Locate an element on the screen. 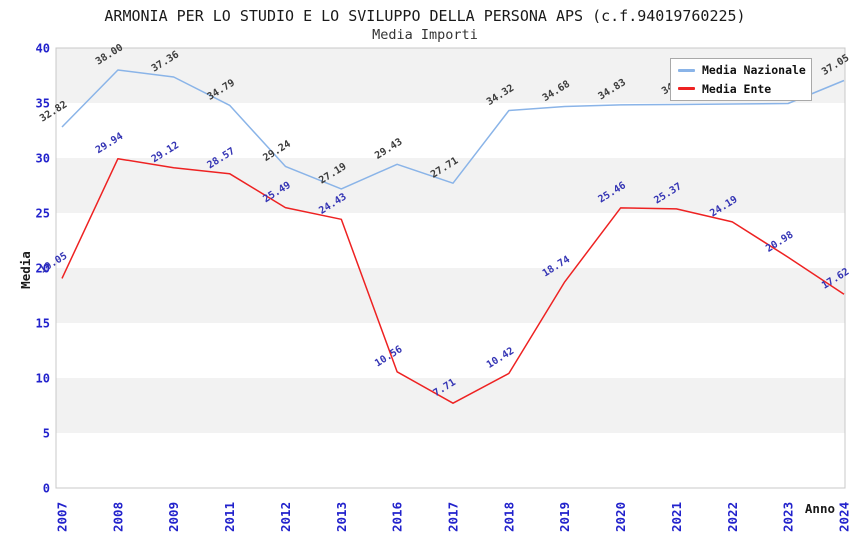  x-tick-label-2017: 2017 is located at coordinates (453, 517).